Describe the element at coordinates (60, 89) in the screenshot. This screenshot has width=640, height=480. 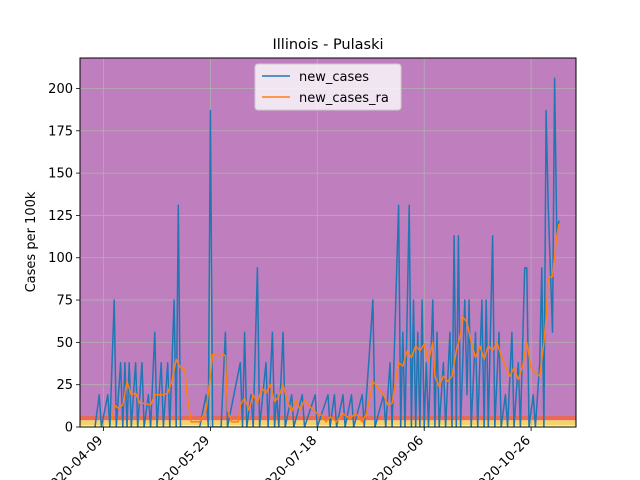
I see `y-tick-label-200: 200` at that location.